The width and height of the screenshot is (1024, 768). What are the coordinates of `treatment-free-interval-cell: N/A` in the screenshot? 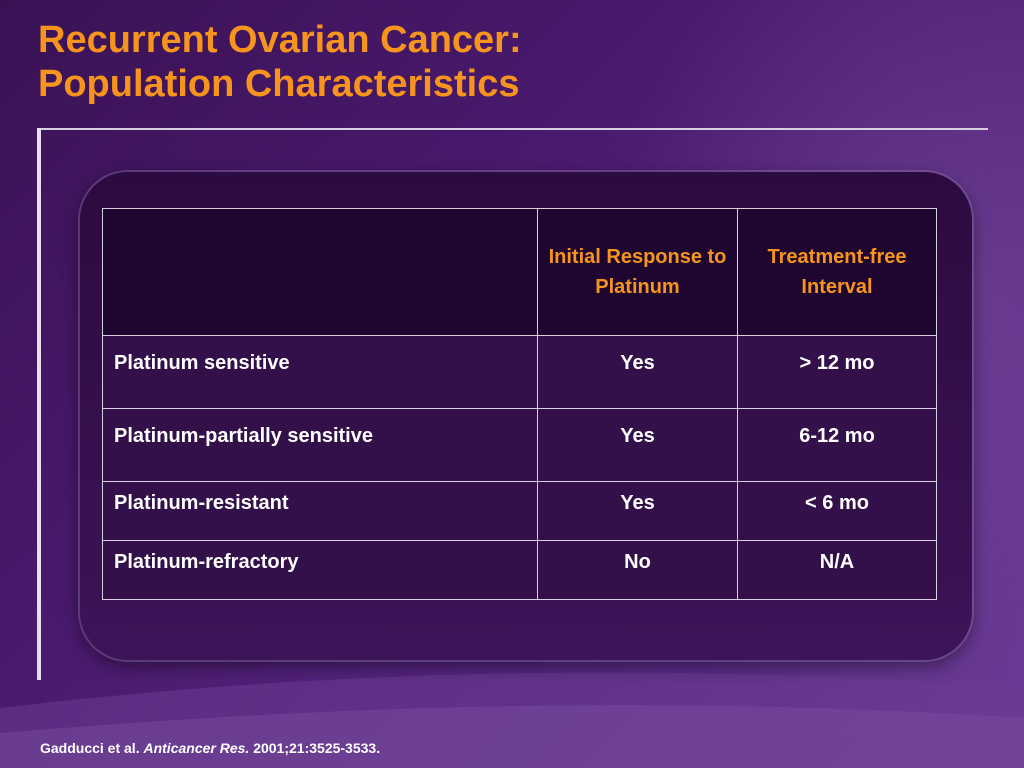 It's located at (837, 570).